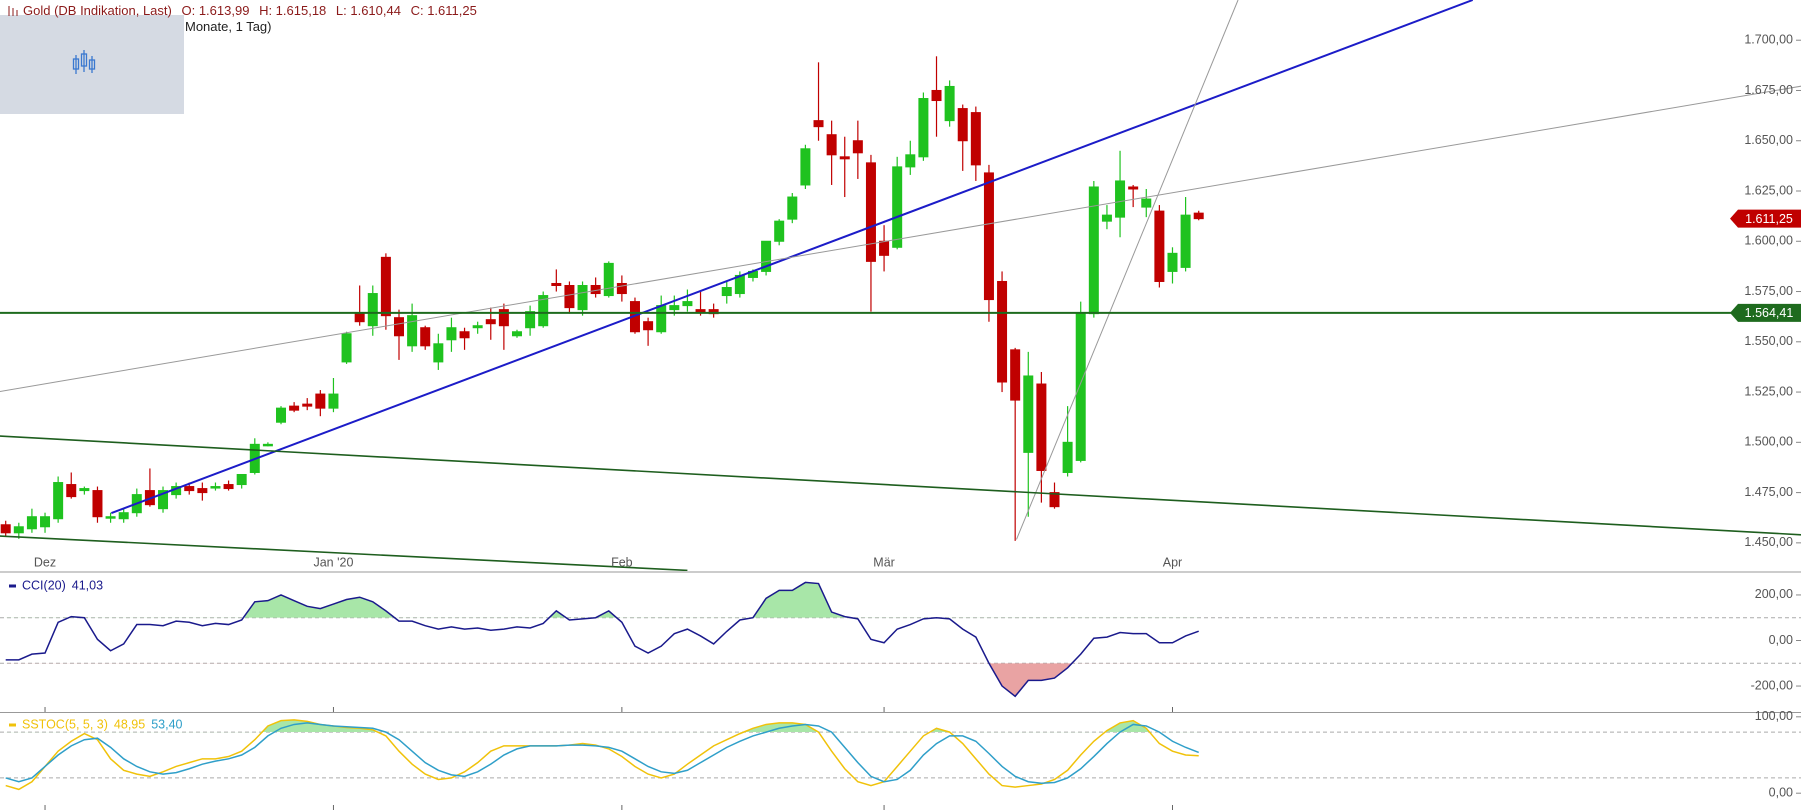  Describe the element at coordinates (1768, 140) in the screenshot. I see `y-tick-label: 1.650,00` at that location.